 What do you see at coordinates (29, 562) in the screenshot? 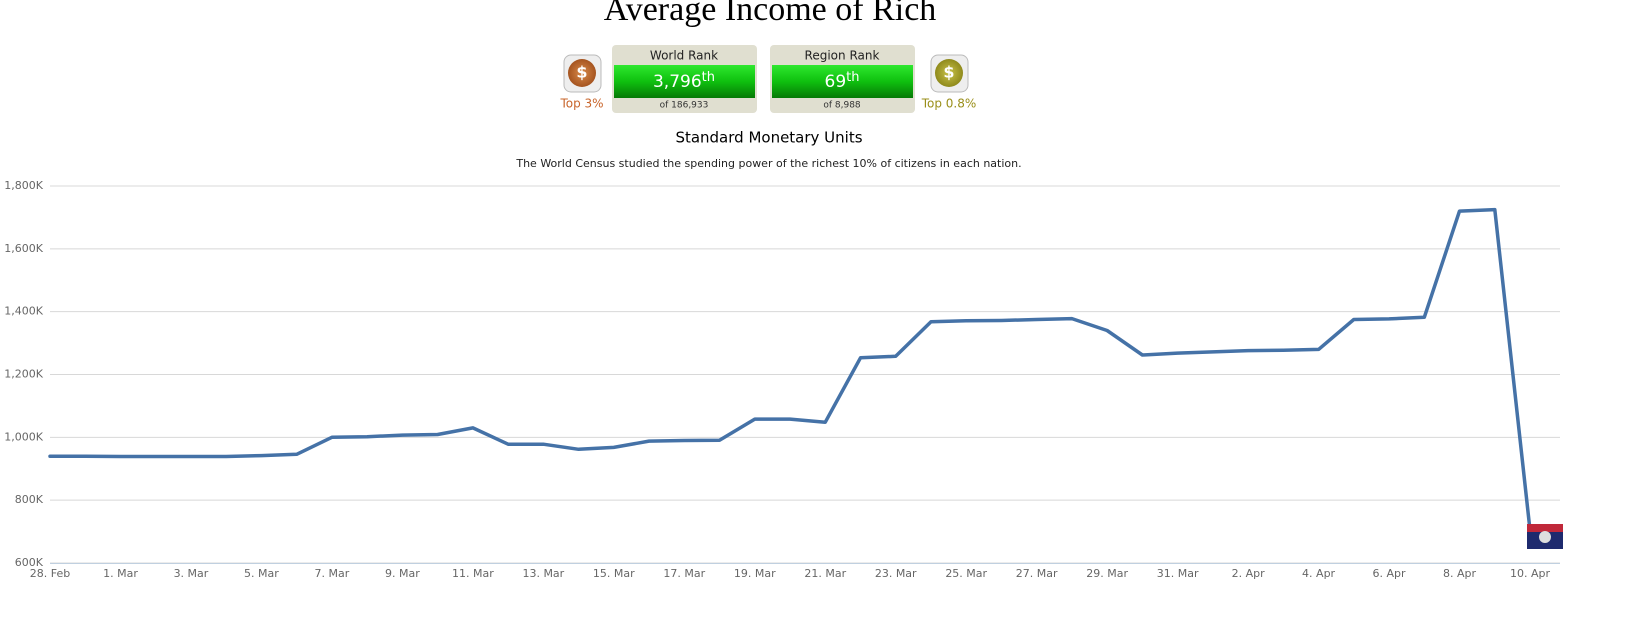
I see `y-tick-label: 600K` at bounding box center [29, 562].